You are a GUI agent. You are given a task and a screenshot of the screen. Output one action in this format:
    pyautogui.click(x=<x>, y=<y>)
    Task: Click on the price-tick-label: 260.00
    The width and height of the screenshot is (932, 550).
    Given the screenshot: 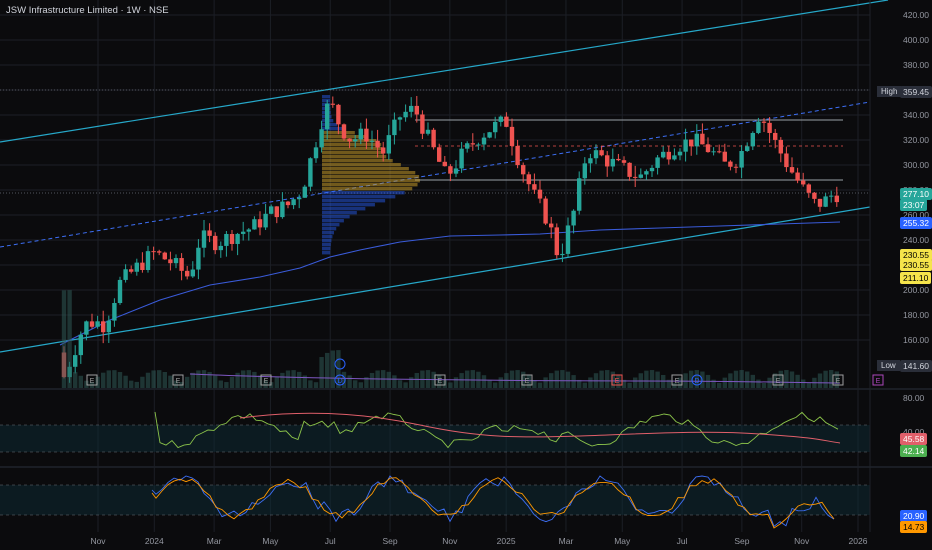 What is the action you would take?
    pyautogui.click(x=916, y=215)
    